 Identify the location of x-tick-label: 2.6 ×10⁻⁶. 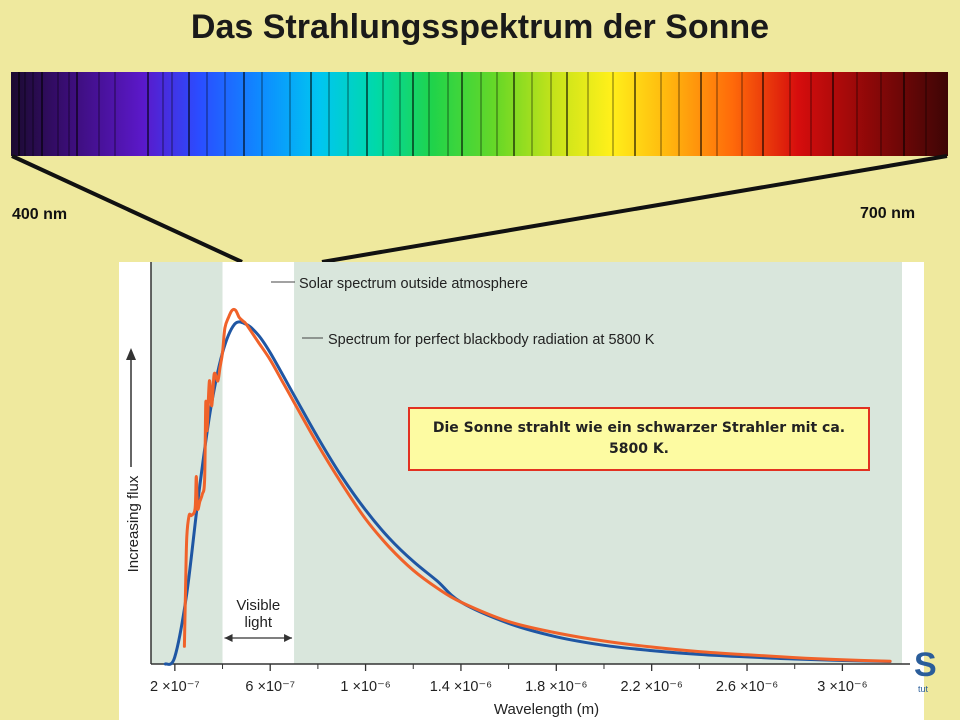
(747, 687).